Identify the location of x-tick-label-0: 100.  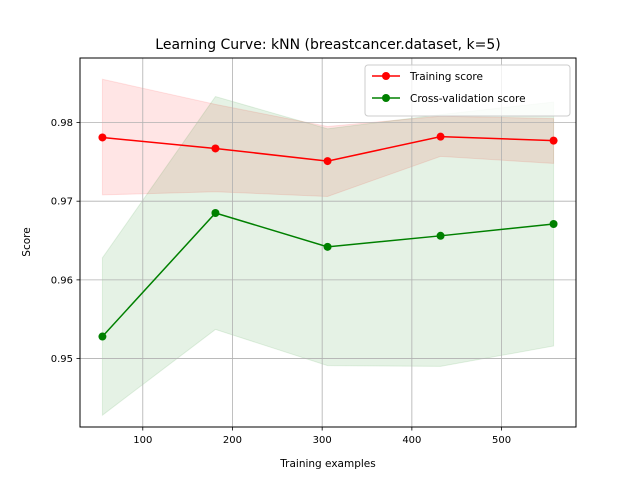
(142, 440).